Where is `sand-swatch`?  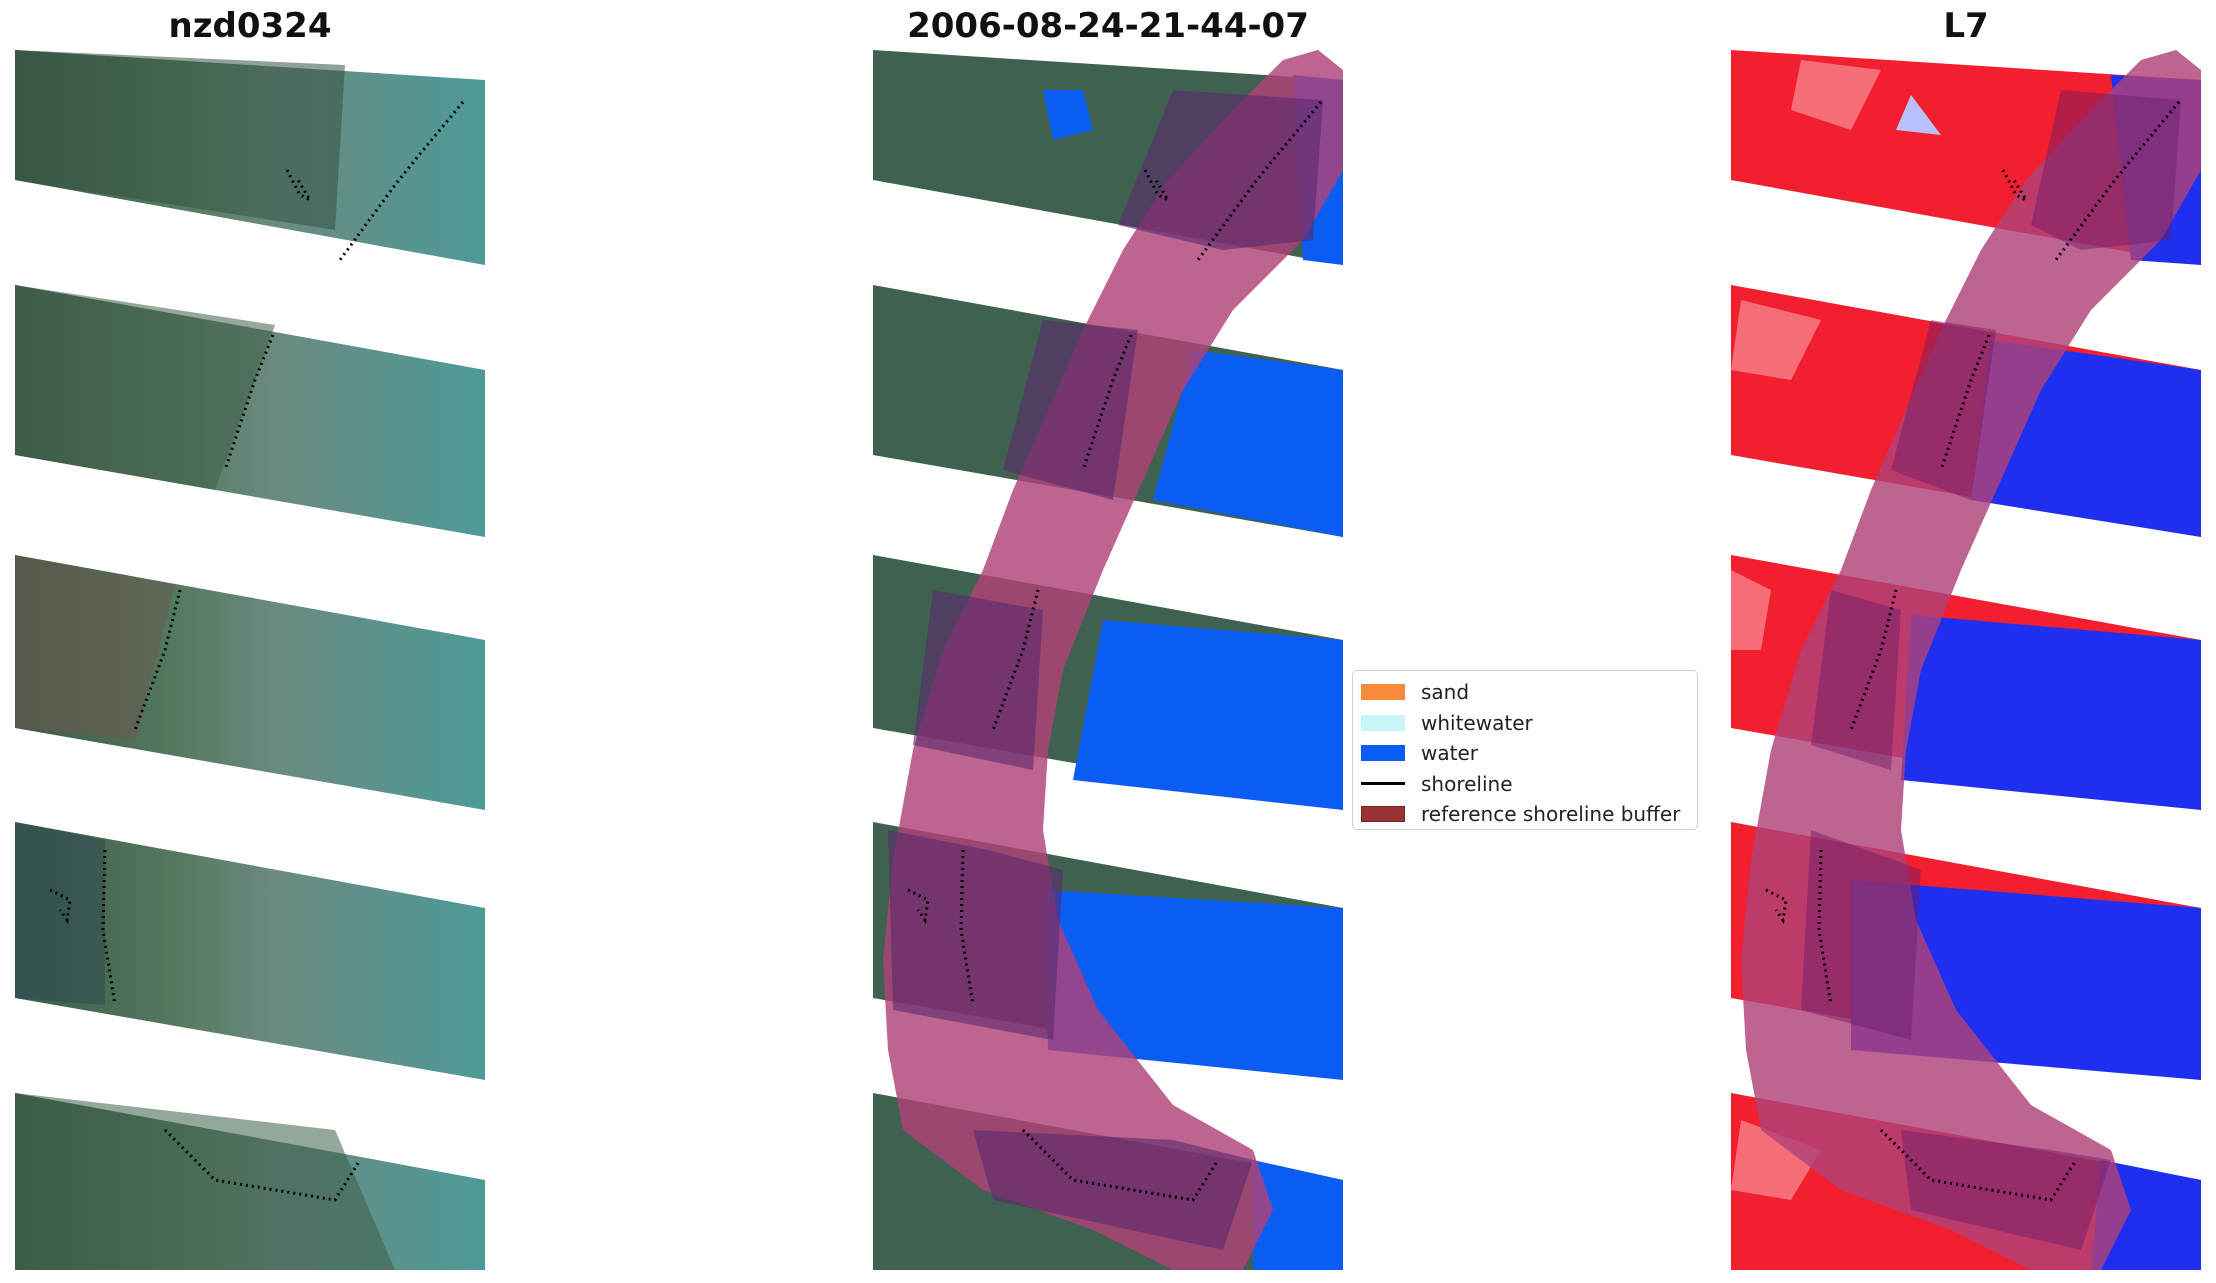 sand-swatch is located at coordinates (1383, 692).